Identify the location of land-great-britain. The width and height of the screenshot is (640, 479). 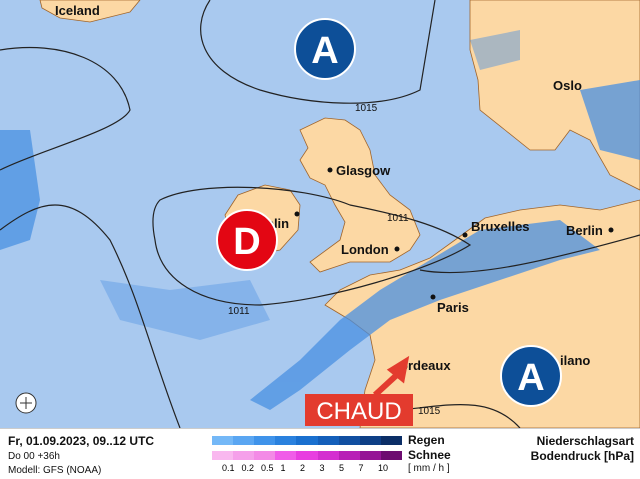
(360, 195).